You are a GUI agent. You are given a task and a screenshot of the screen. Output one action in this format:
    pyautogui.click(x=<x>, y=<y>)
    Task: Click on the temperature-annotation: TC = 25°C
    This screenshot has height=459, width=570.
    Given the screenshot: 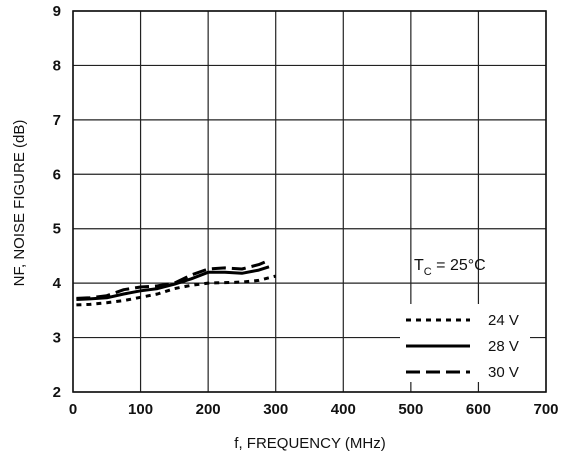 What is the action you would take?
    pyautogui.click(x=450, y=267)
    